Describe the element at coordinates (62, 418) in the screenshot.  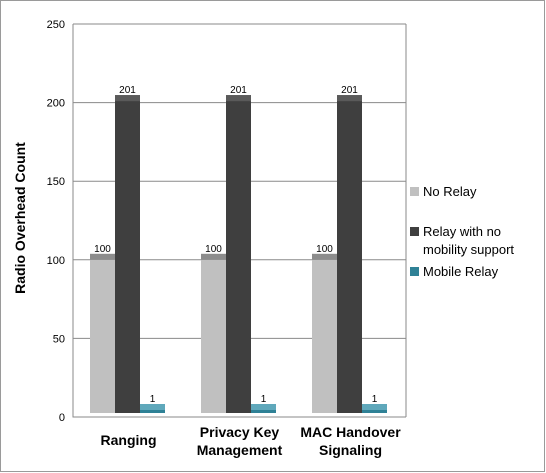
I see `y-tick-label: 0` at that location.